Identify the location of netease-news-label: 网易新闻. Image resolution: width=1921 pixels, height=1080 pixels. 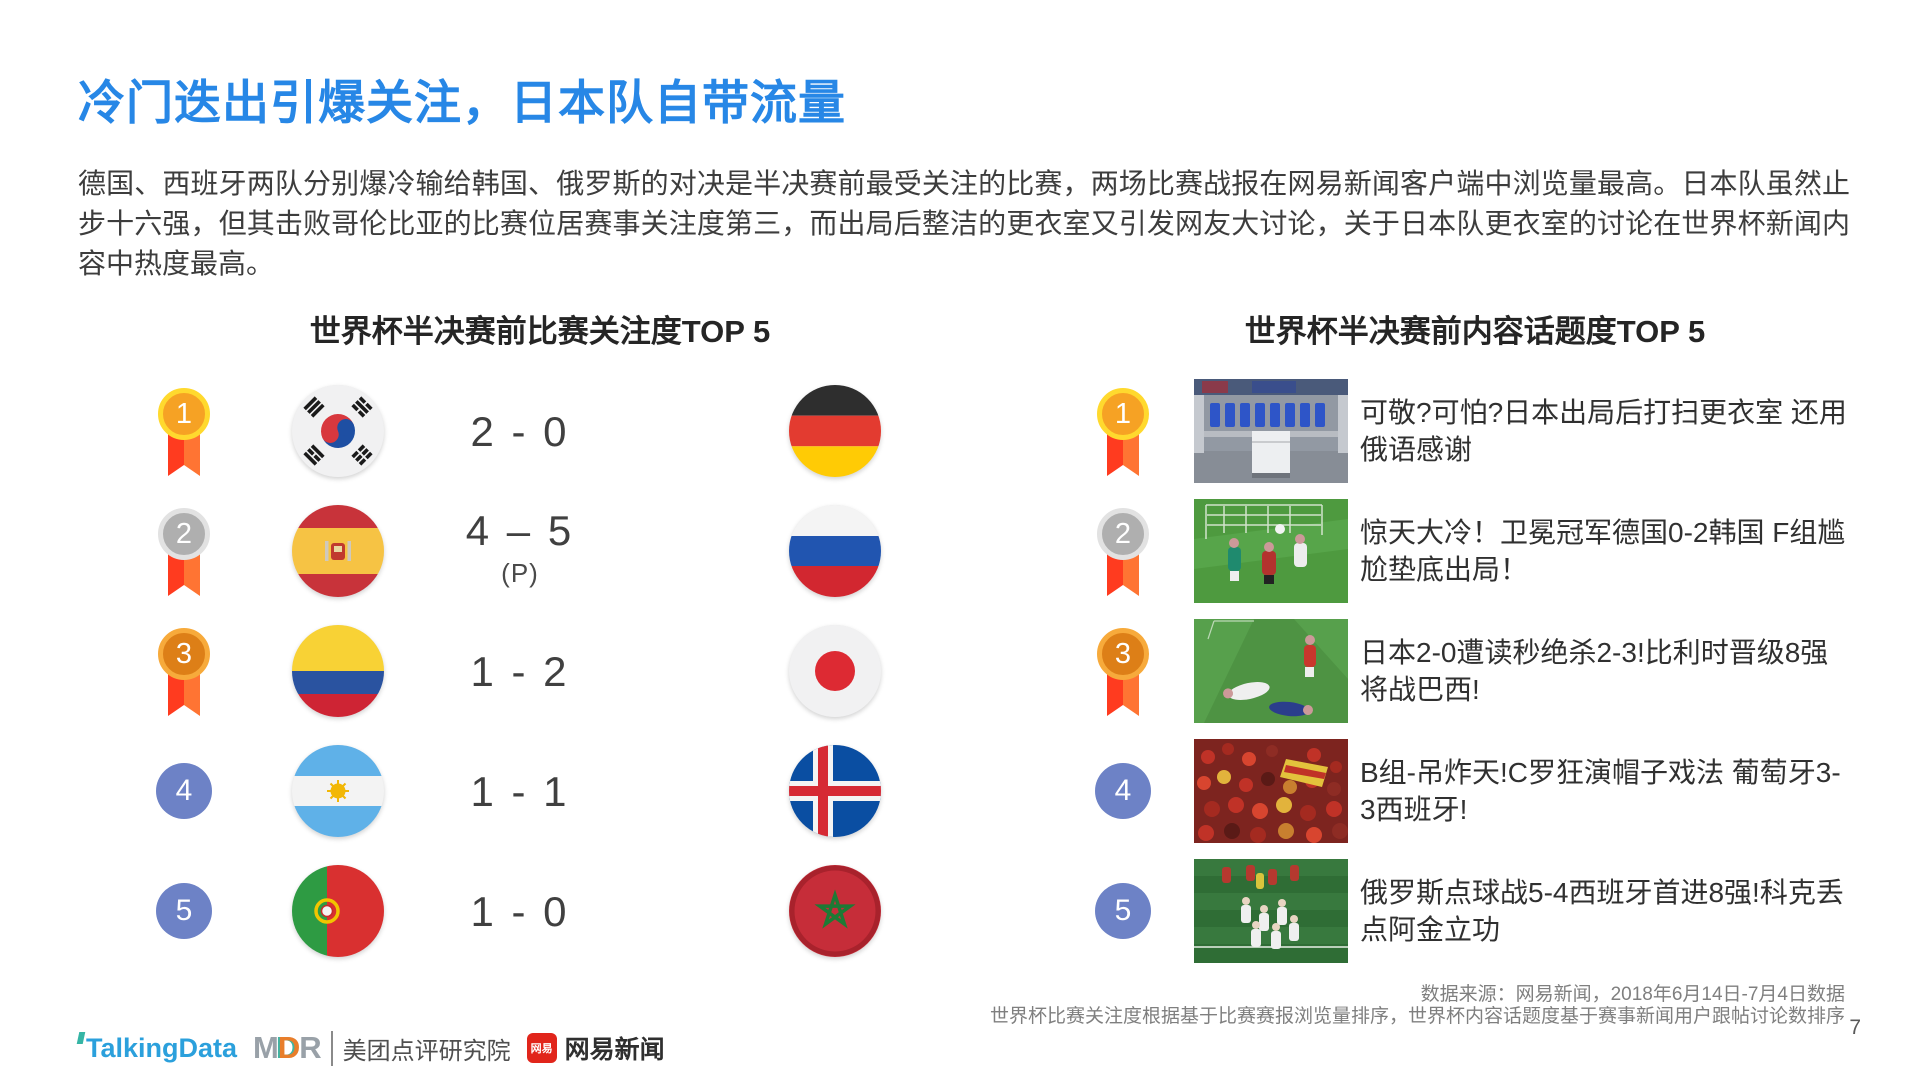
(614, 1050).